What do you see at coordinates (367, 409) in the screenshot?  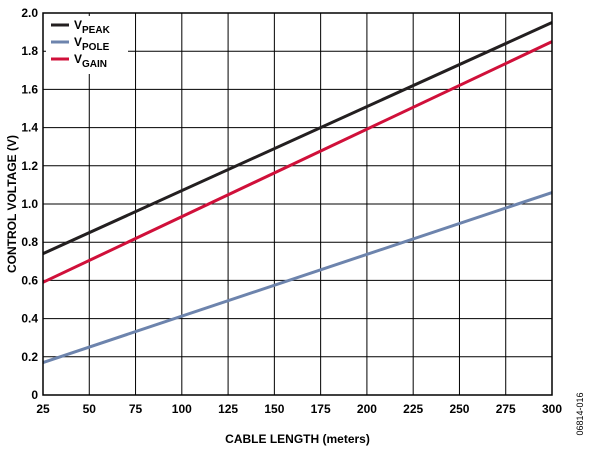 I see `x-tick-label: 200` at bounding box center [367, 409].